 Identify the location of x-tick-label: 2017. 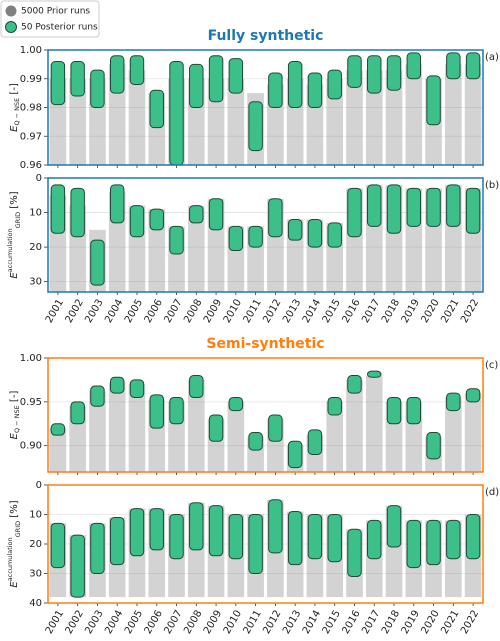
(371, 312).